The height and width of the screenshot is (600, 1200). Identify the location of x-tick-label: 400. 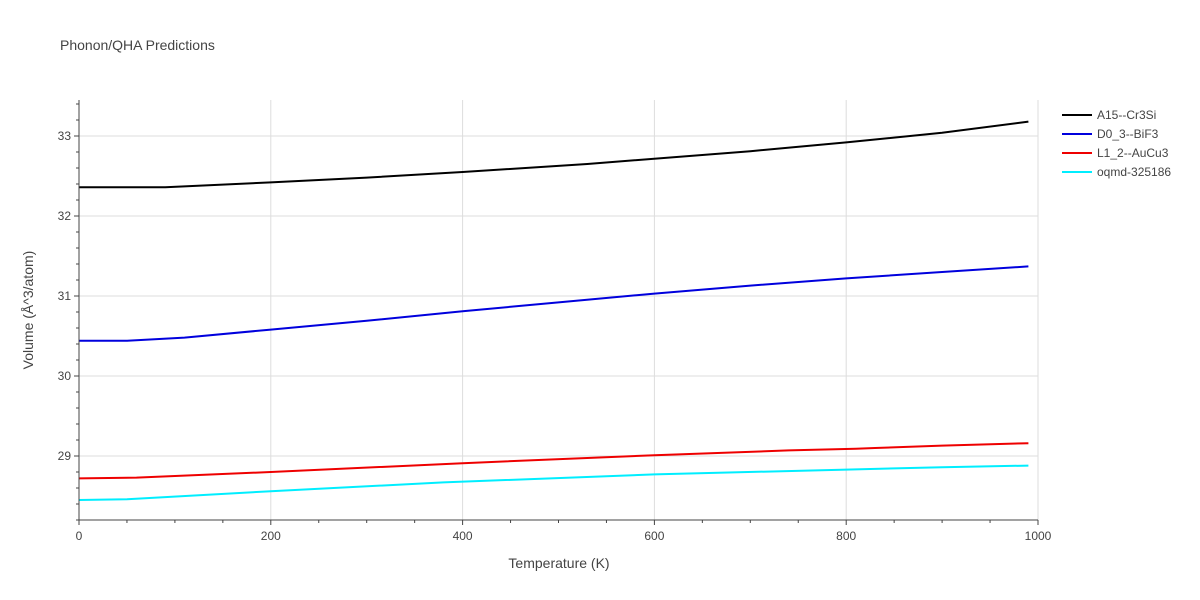
(463, 536).